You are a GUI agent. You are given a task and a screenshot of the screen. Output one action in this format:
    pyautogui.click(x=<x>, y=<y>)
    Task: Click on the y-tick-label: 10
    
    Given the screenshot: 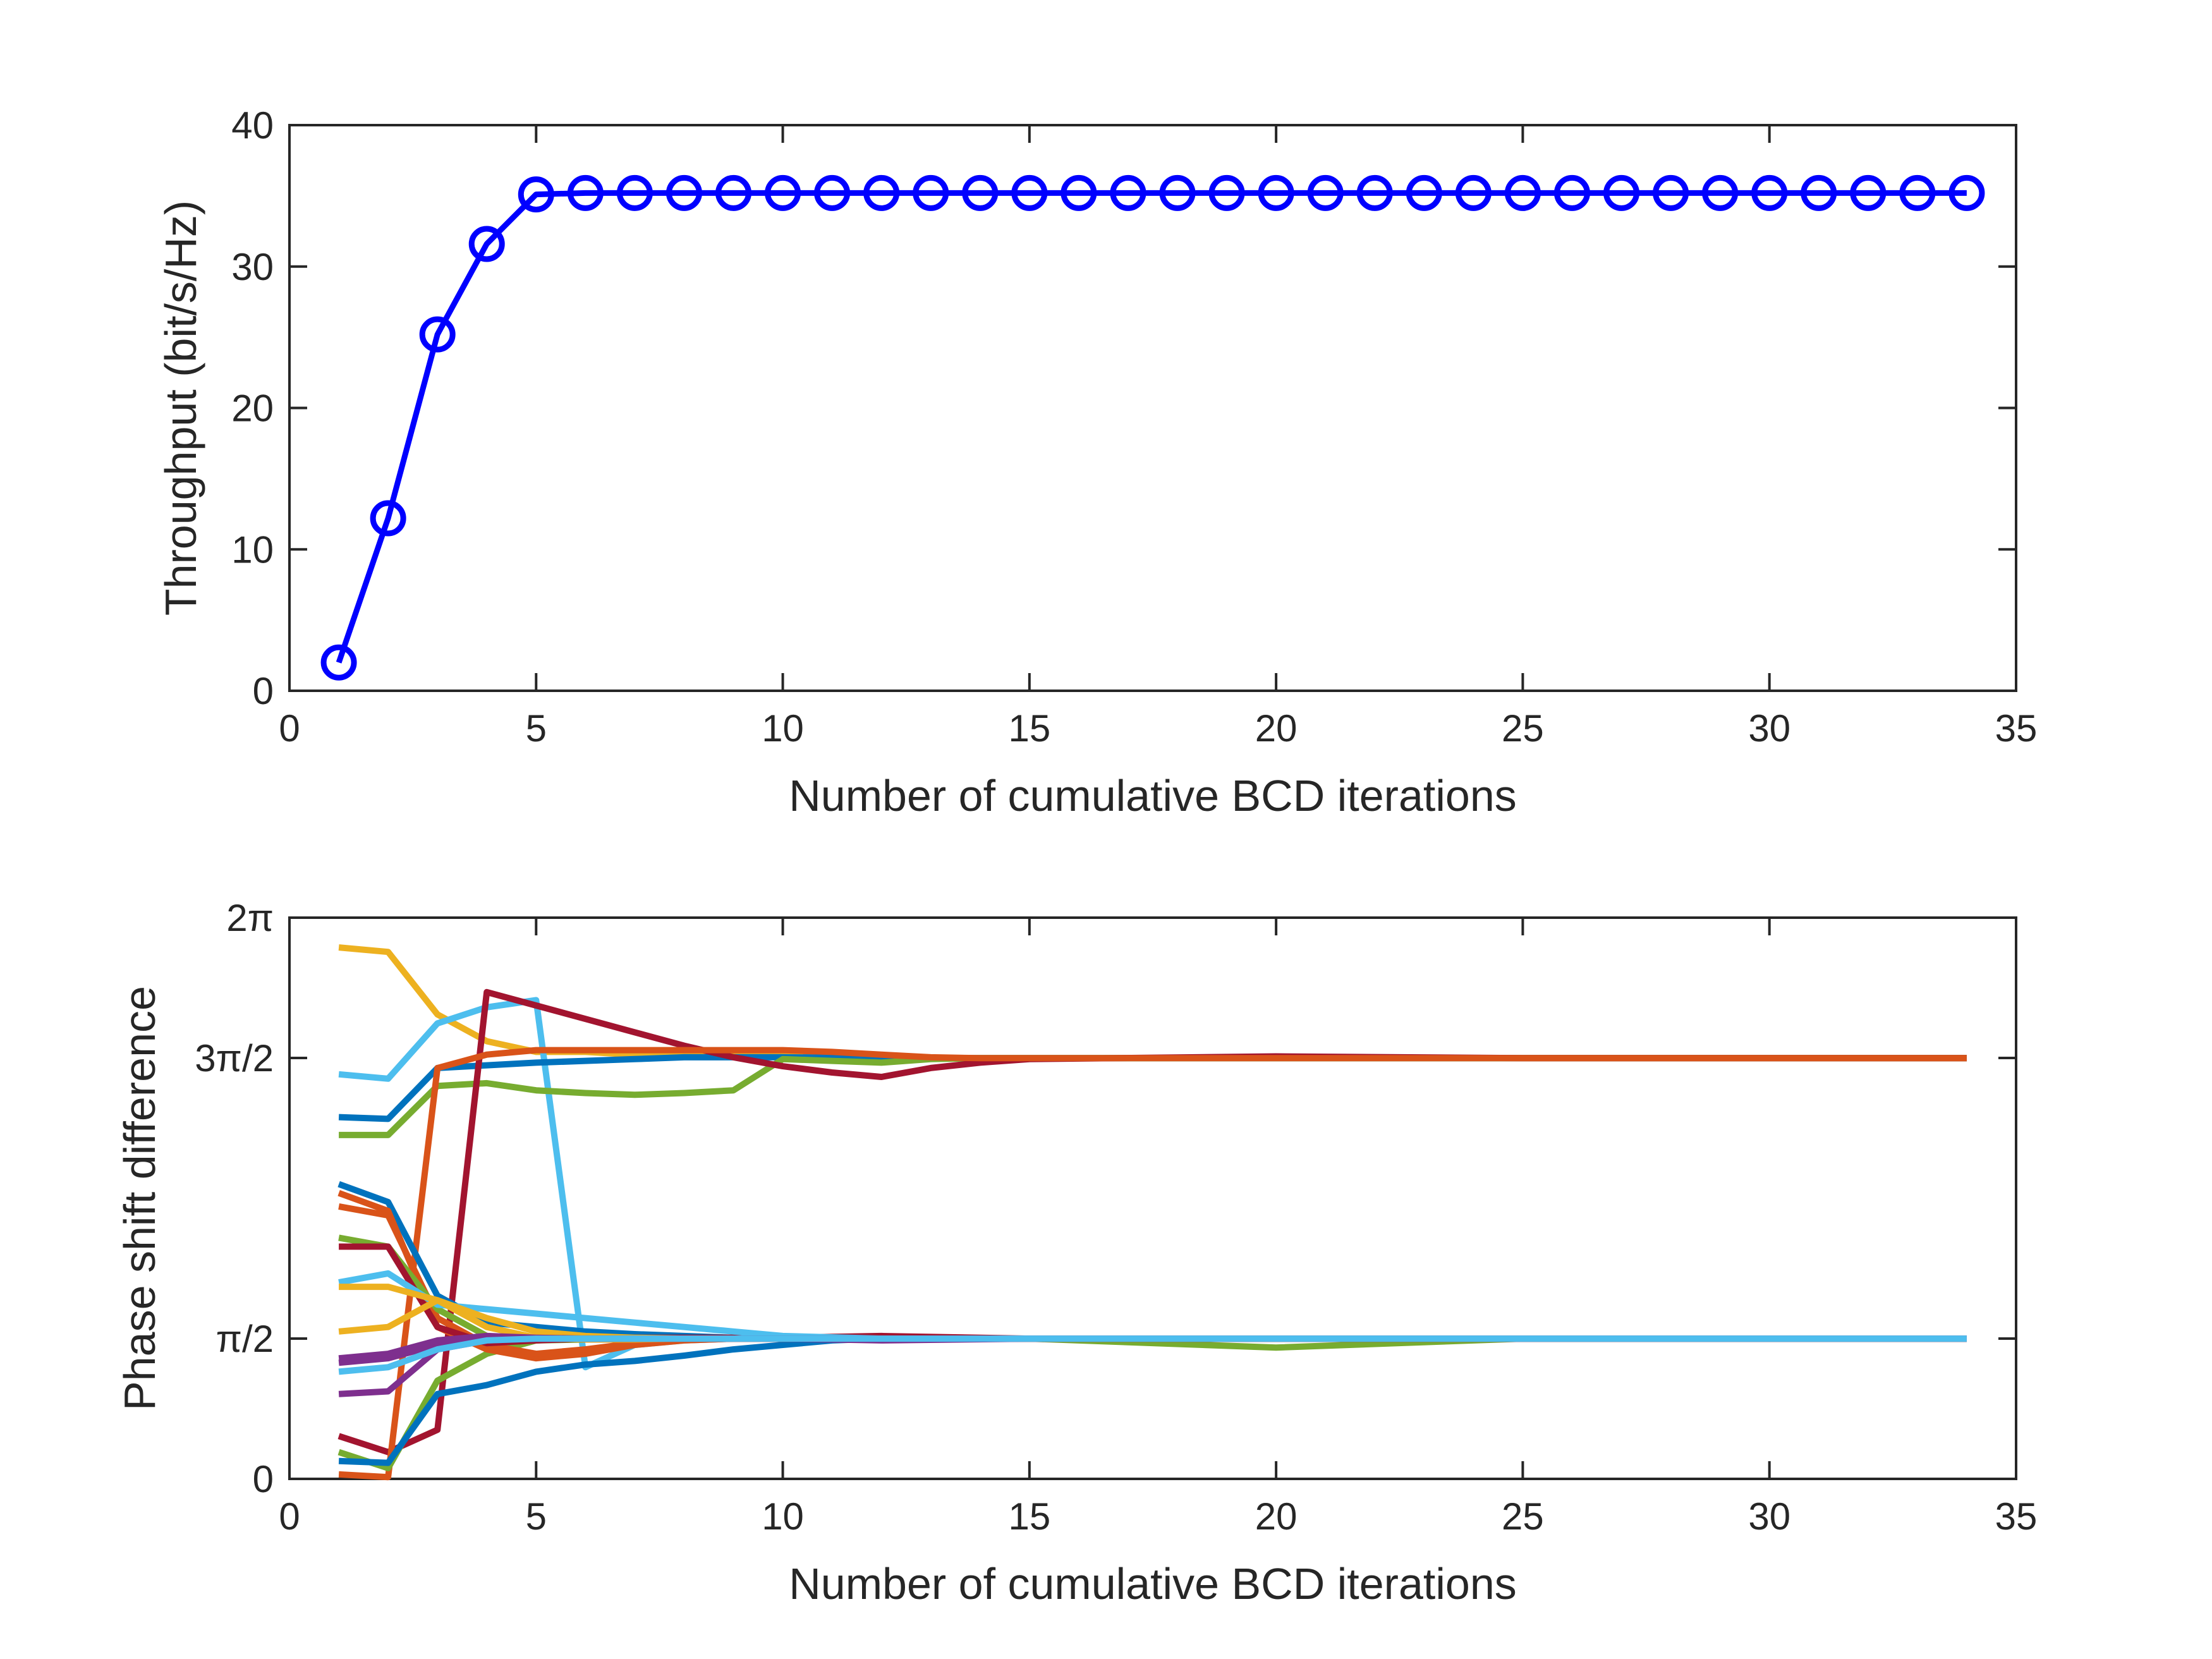 What is the action you would take?
    pyautogui.click(x=252, y=549)
    